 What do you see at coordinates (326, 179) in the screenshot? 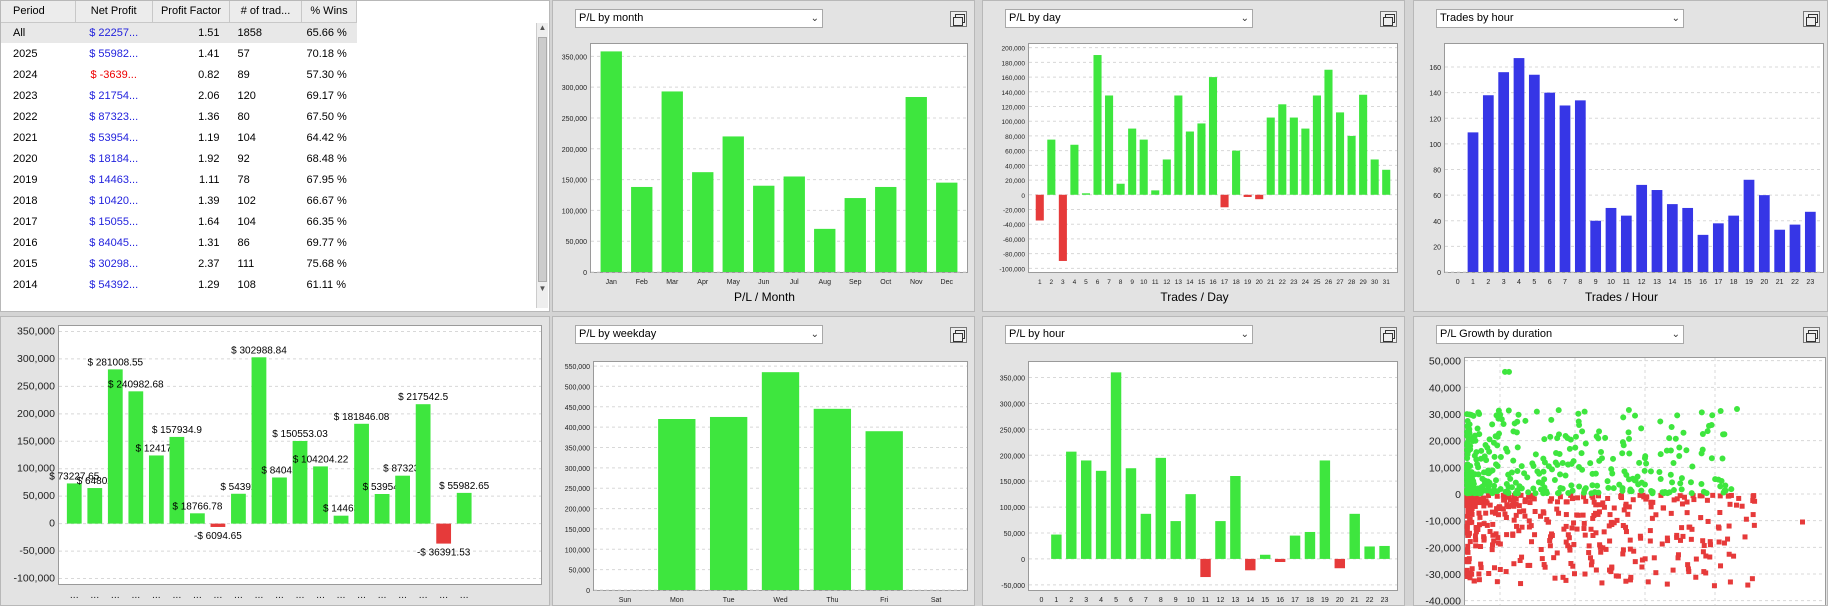
I see `cell-wins: 67.95 %` at bounding box center [326, 179].